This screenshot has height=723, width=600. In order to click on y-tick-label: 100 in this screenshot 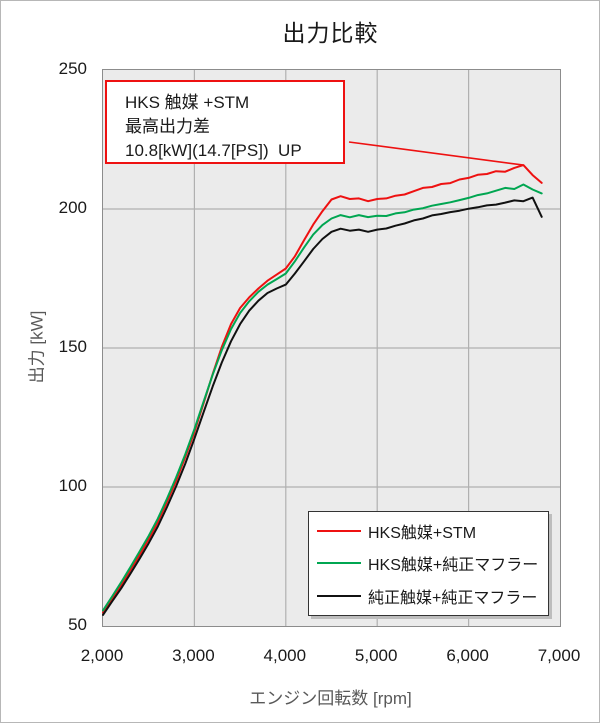, I will do `click(72, 485)`.